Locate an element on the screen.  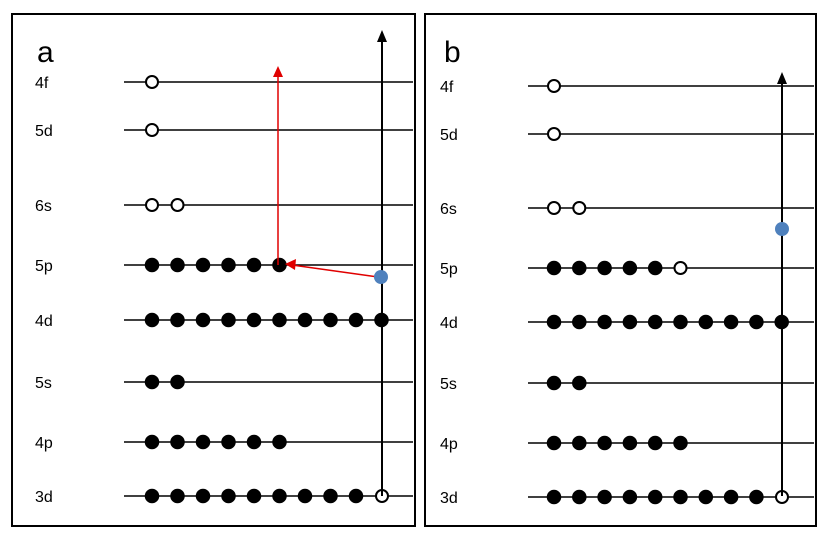
panel-b-level-5p-label: 5p is located at coordinates (449, 269).